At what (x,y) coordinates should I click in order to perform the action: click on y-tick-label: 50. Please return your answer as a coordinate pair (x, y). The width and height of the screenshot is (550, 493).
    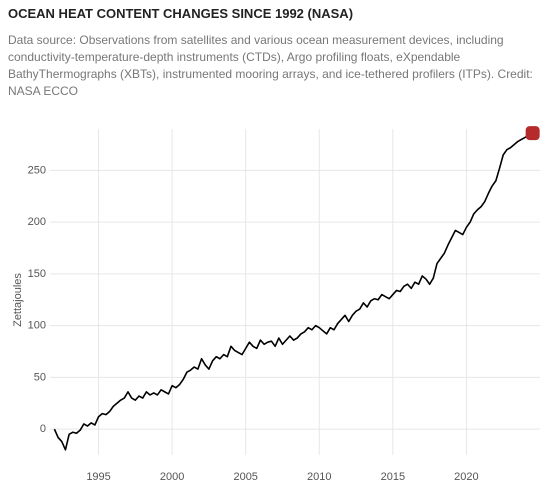
    Looking at the image, I should click on (40, 377).